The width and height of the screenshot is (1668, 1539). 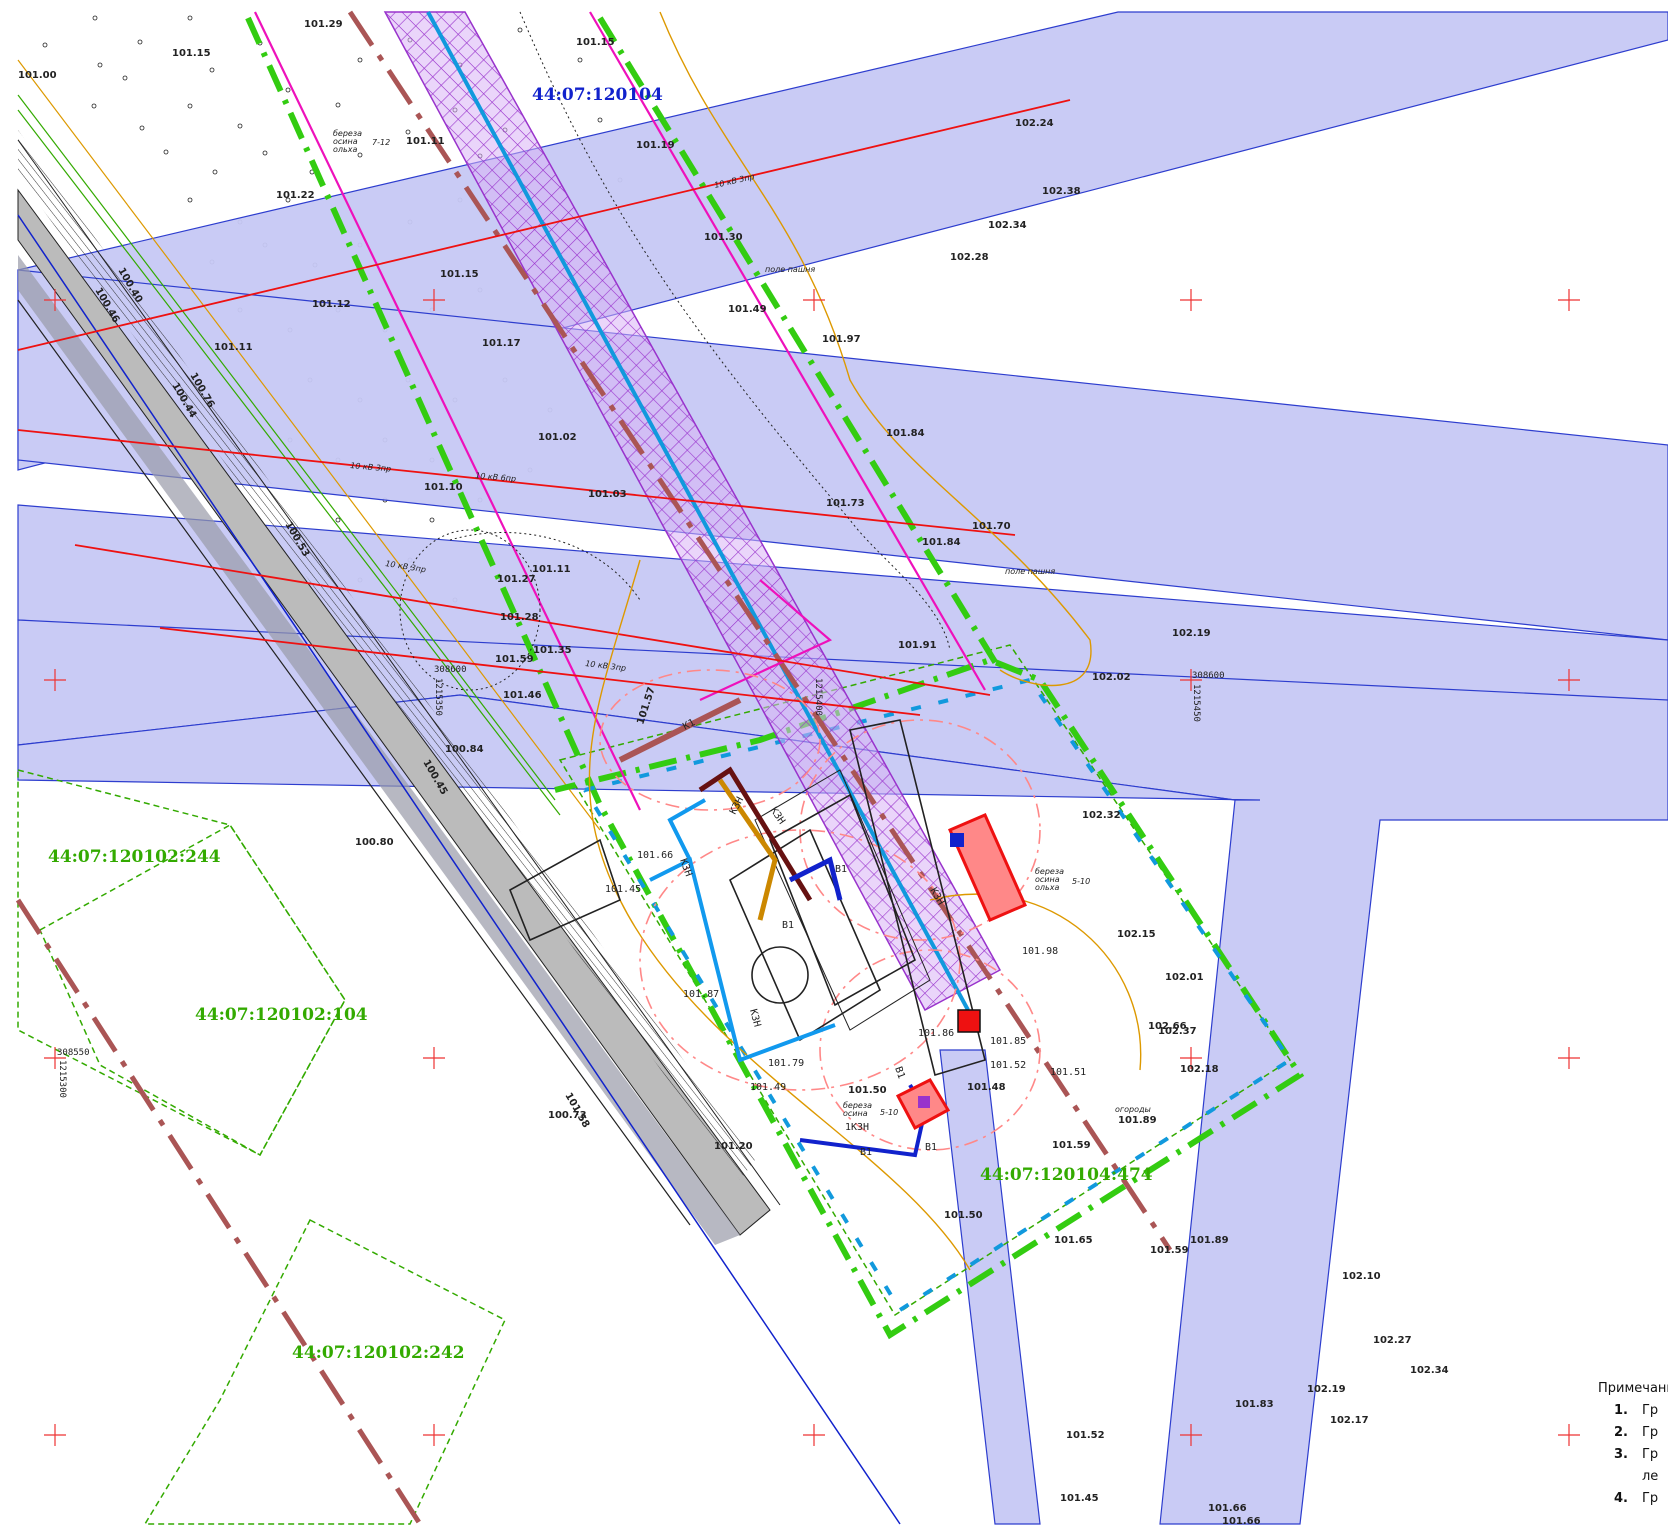 What do you see at coordinates (450, 670) in the screenshot?
I see `coord-label: 308600` at bounding box center [450, 670].